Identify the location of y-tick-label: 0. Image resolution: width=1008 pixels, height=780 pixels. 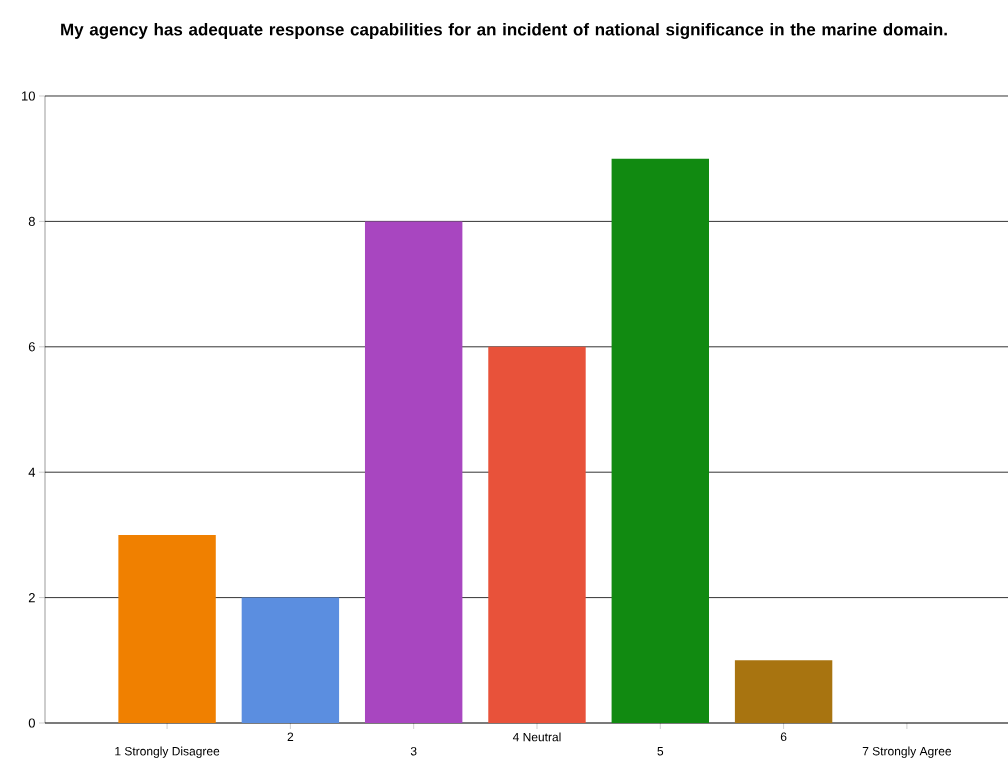
(31, 723).